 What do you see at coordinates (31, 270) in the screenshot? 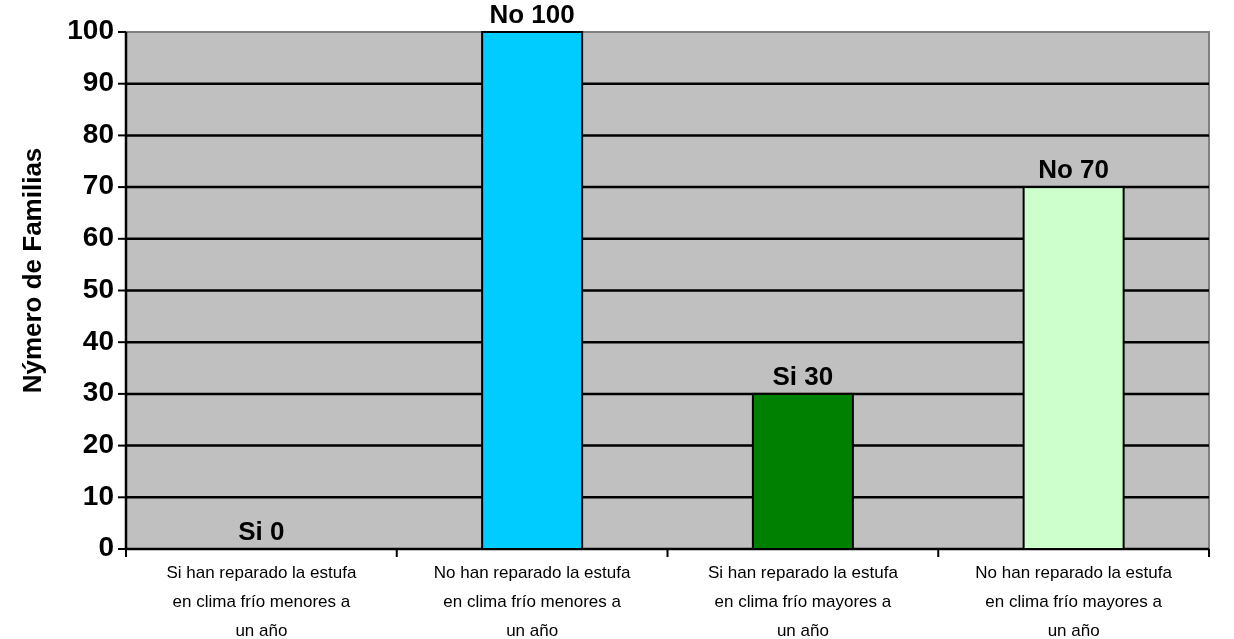
I see `y-axis-title: Nýmero de Familias` at bounding box center [31, 270].